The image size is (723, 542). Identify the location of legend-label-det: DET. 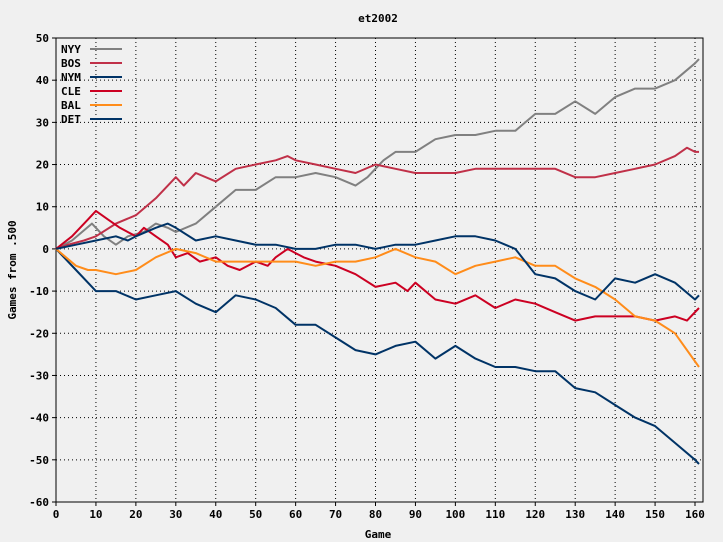
(71, 119).